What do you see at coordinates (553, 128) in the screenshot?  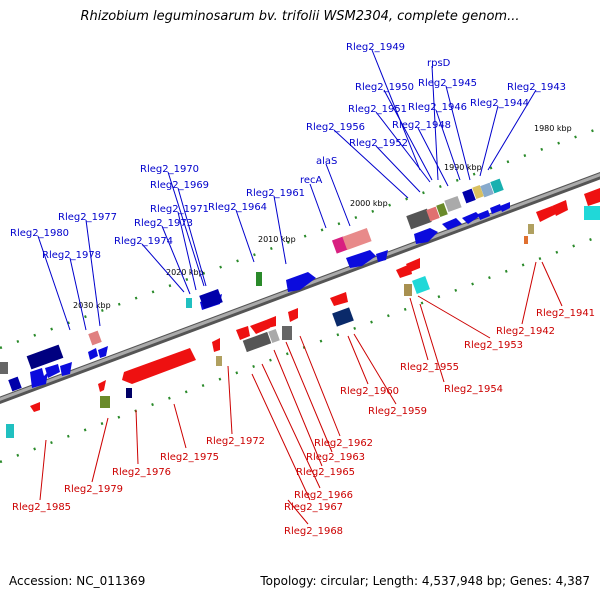 I see `kbp-label: 1980 kbp` at bounding box center [553, 128].